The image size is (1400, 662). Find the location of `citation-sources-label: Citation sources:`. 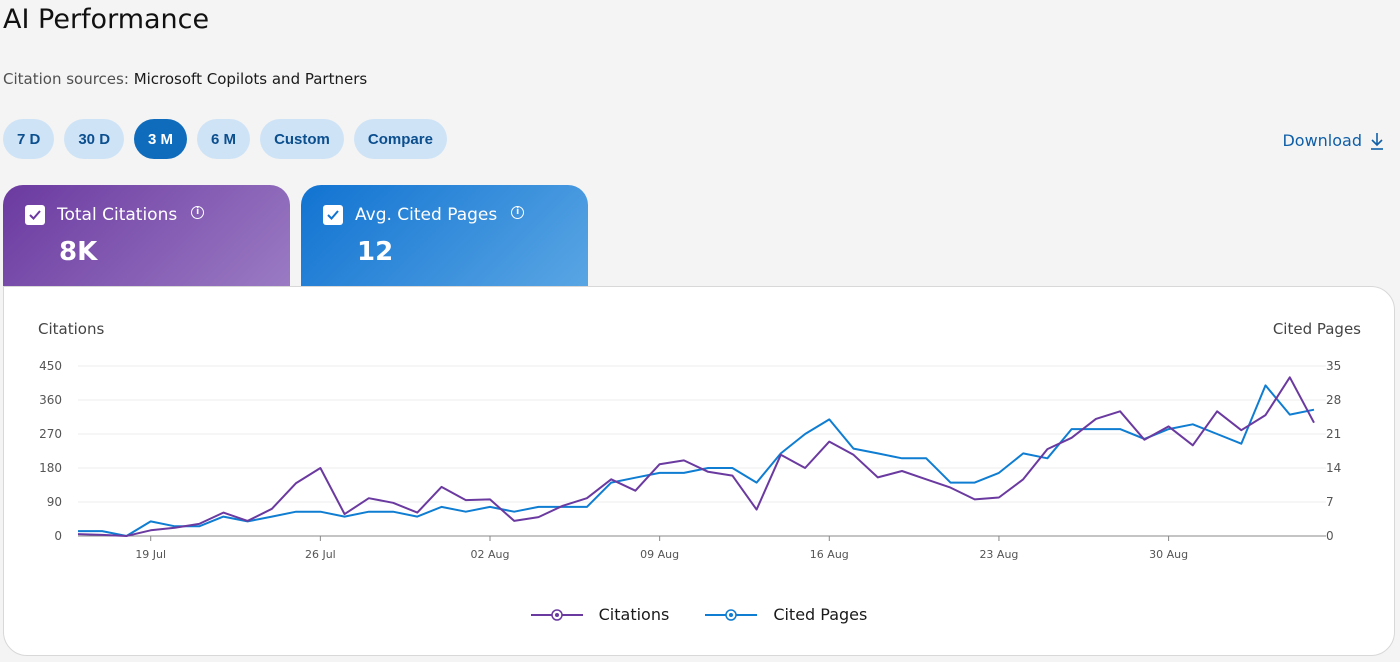

citation-sources-label: Citation sources: is located at coordinates (66, 79).